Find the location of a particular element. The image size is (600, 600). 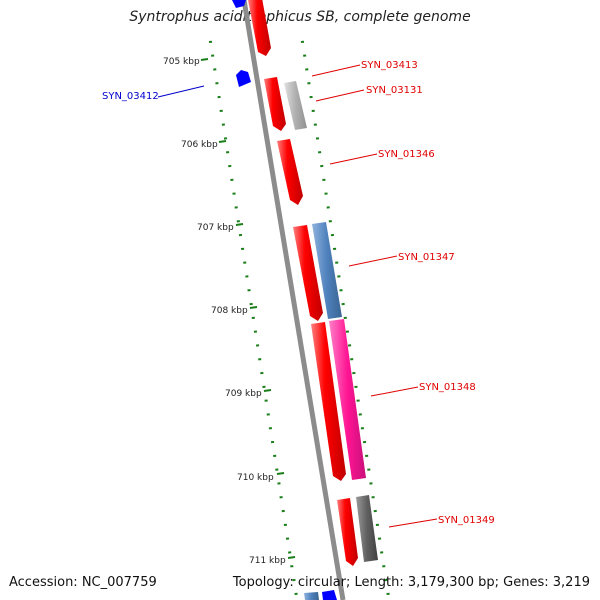

tick-label-708: 708 kbp is located at coordinates (229, 311).